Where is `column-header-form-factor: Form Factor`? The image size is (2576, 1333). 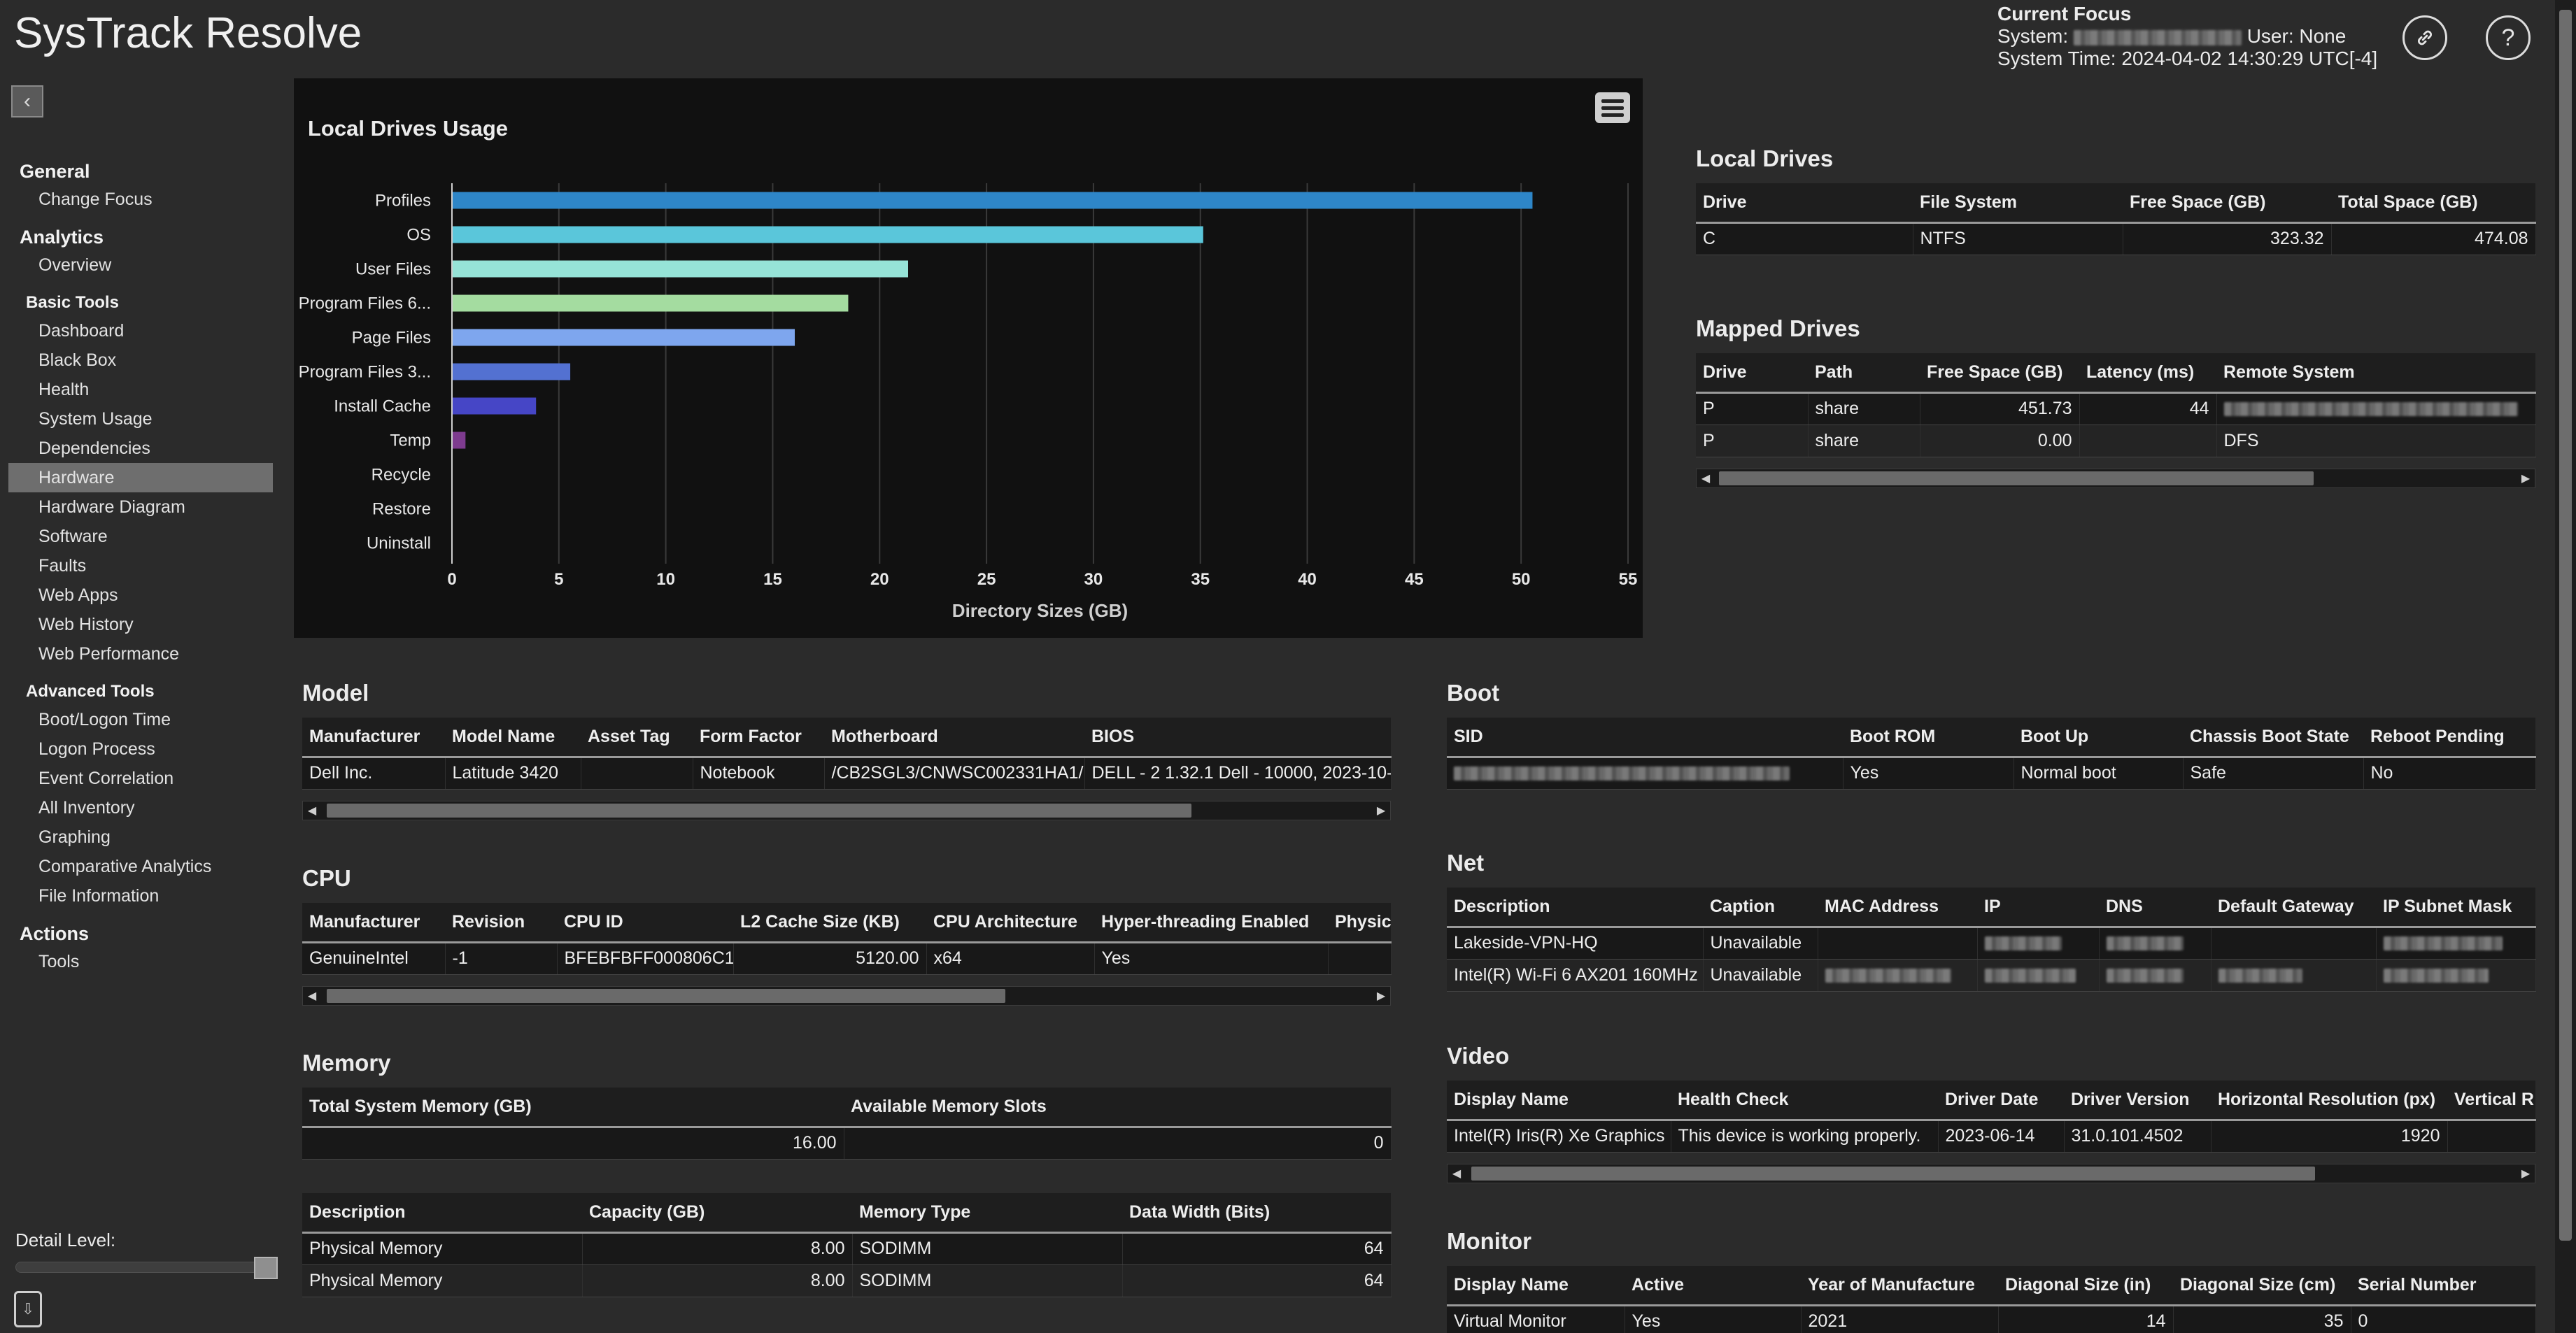 column-header-form-factor: Form Factor is located at coordinates (758, 738).